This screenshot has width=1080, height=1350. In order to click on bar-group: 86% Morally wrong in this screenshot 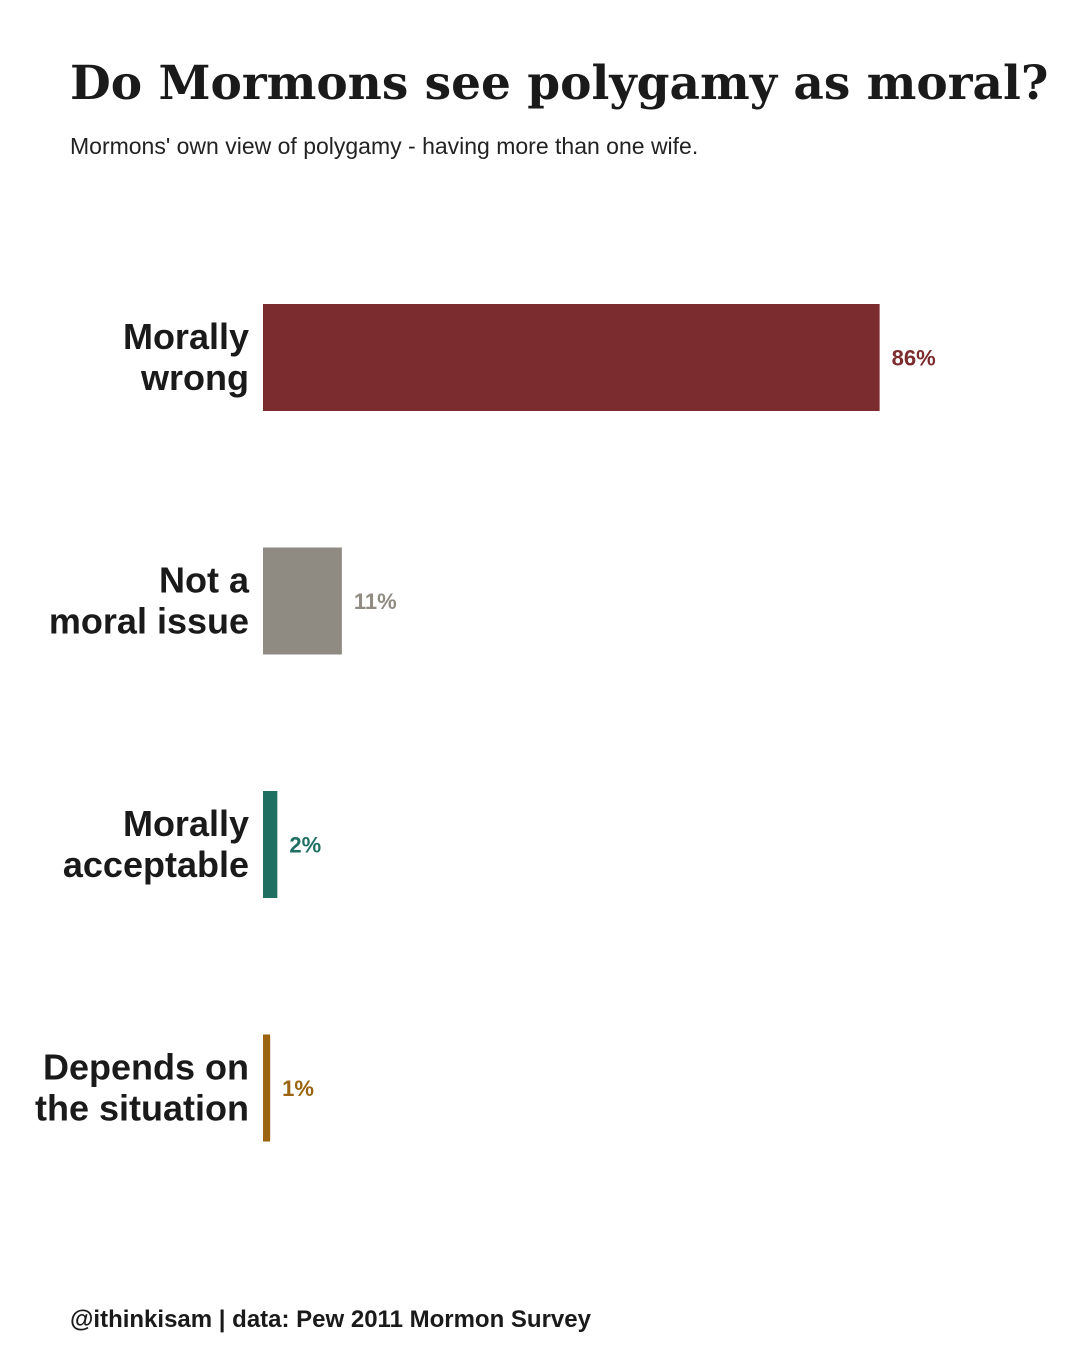, I will do `click(529, 357)`.